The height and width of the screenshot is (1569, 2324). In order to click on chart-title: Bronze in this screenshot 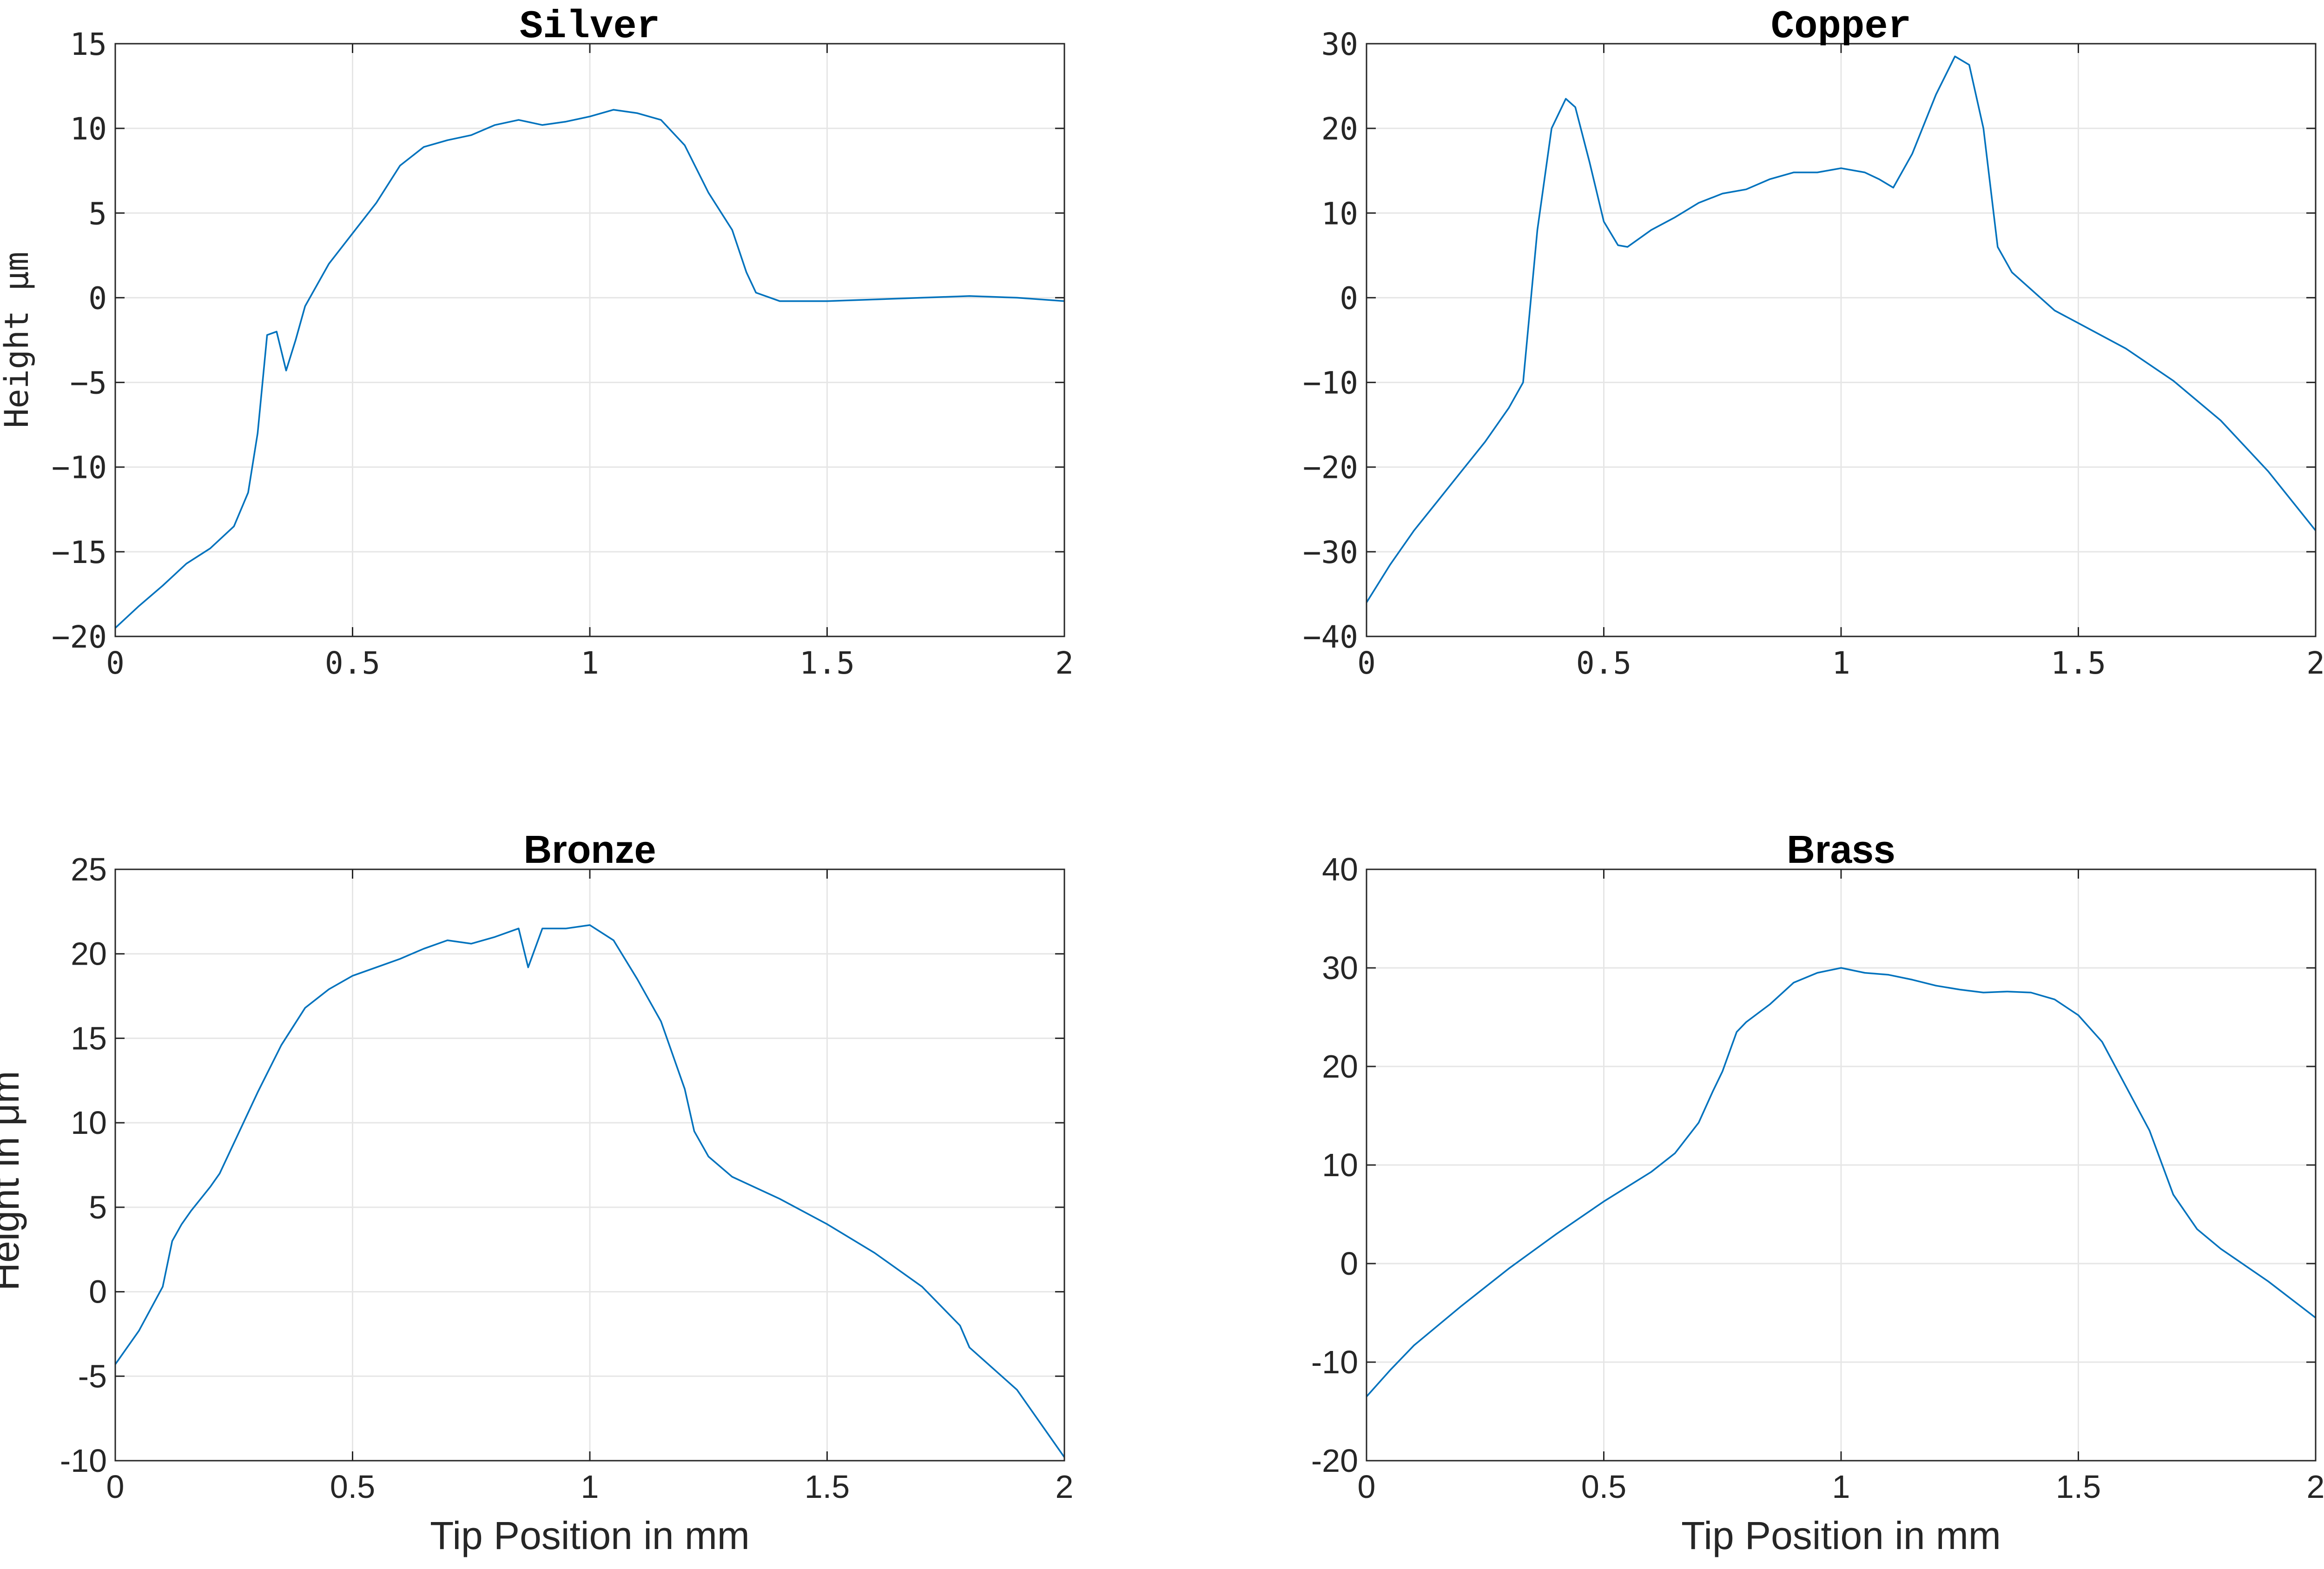, I will do `click(590, 849)`.